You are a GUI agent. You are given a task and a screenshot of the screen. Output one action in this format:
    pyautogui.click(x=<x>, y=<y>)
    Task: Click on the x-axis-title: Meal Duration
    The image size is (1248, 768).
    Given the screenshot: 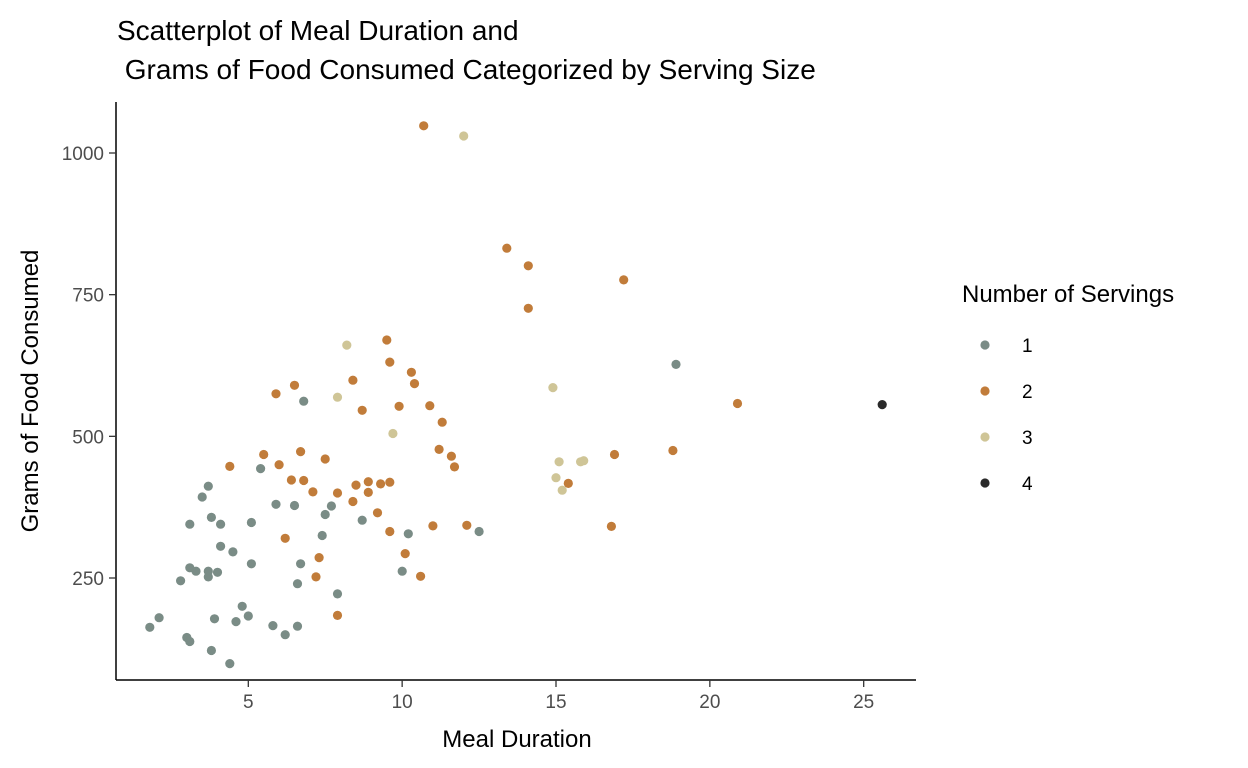 What is the action you would take?
    pyautogui.click(x=516, y=739)
    